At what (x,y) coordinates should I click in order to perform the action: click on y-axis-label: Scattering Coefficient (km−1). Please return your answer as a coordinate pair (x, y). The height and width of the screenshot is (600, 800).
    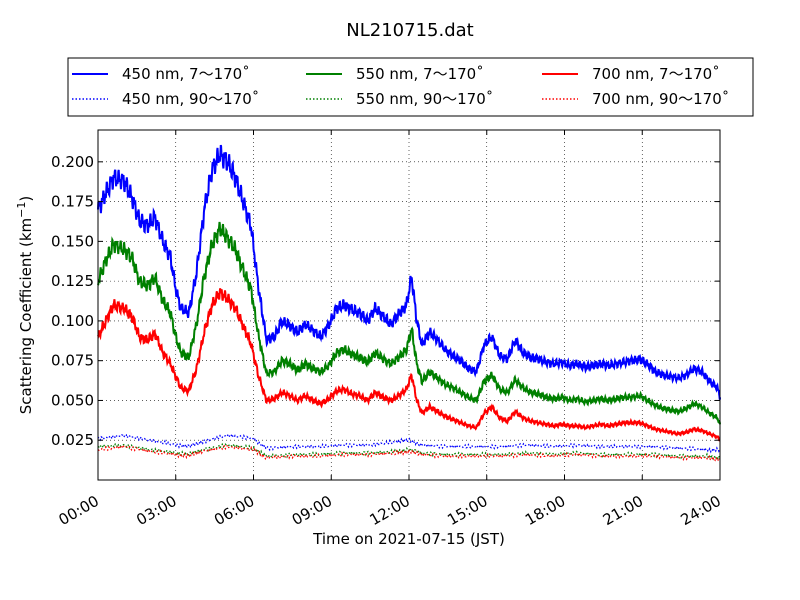
    Looking at the image, I should click on (25, 305).